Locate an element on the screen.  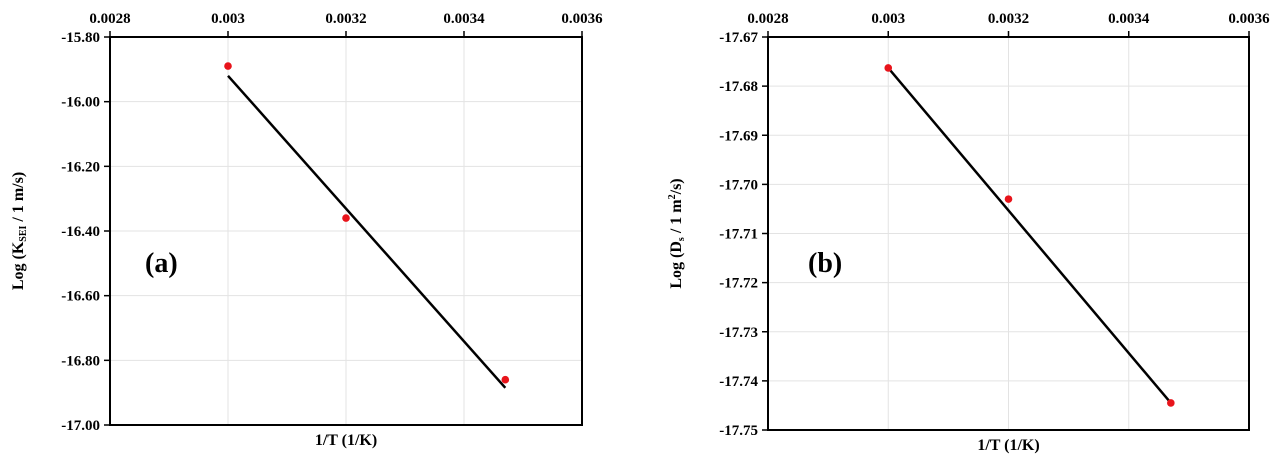
y-axis-title-subscript: SEI is located at coordinates (23, 233).